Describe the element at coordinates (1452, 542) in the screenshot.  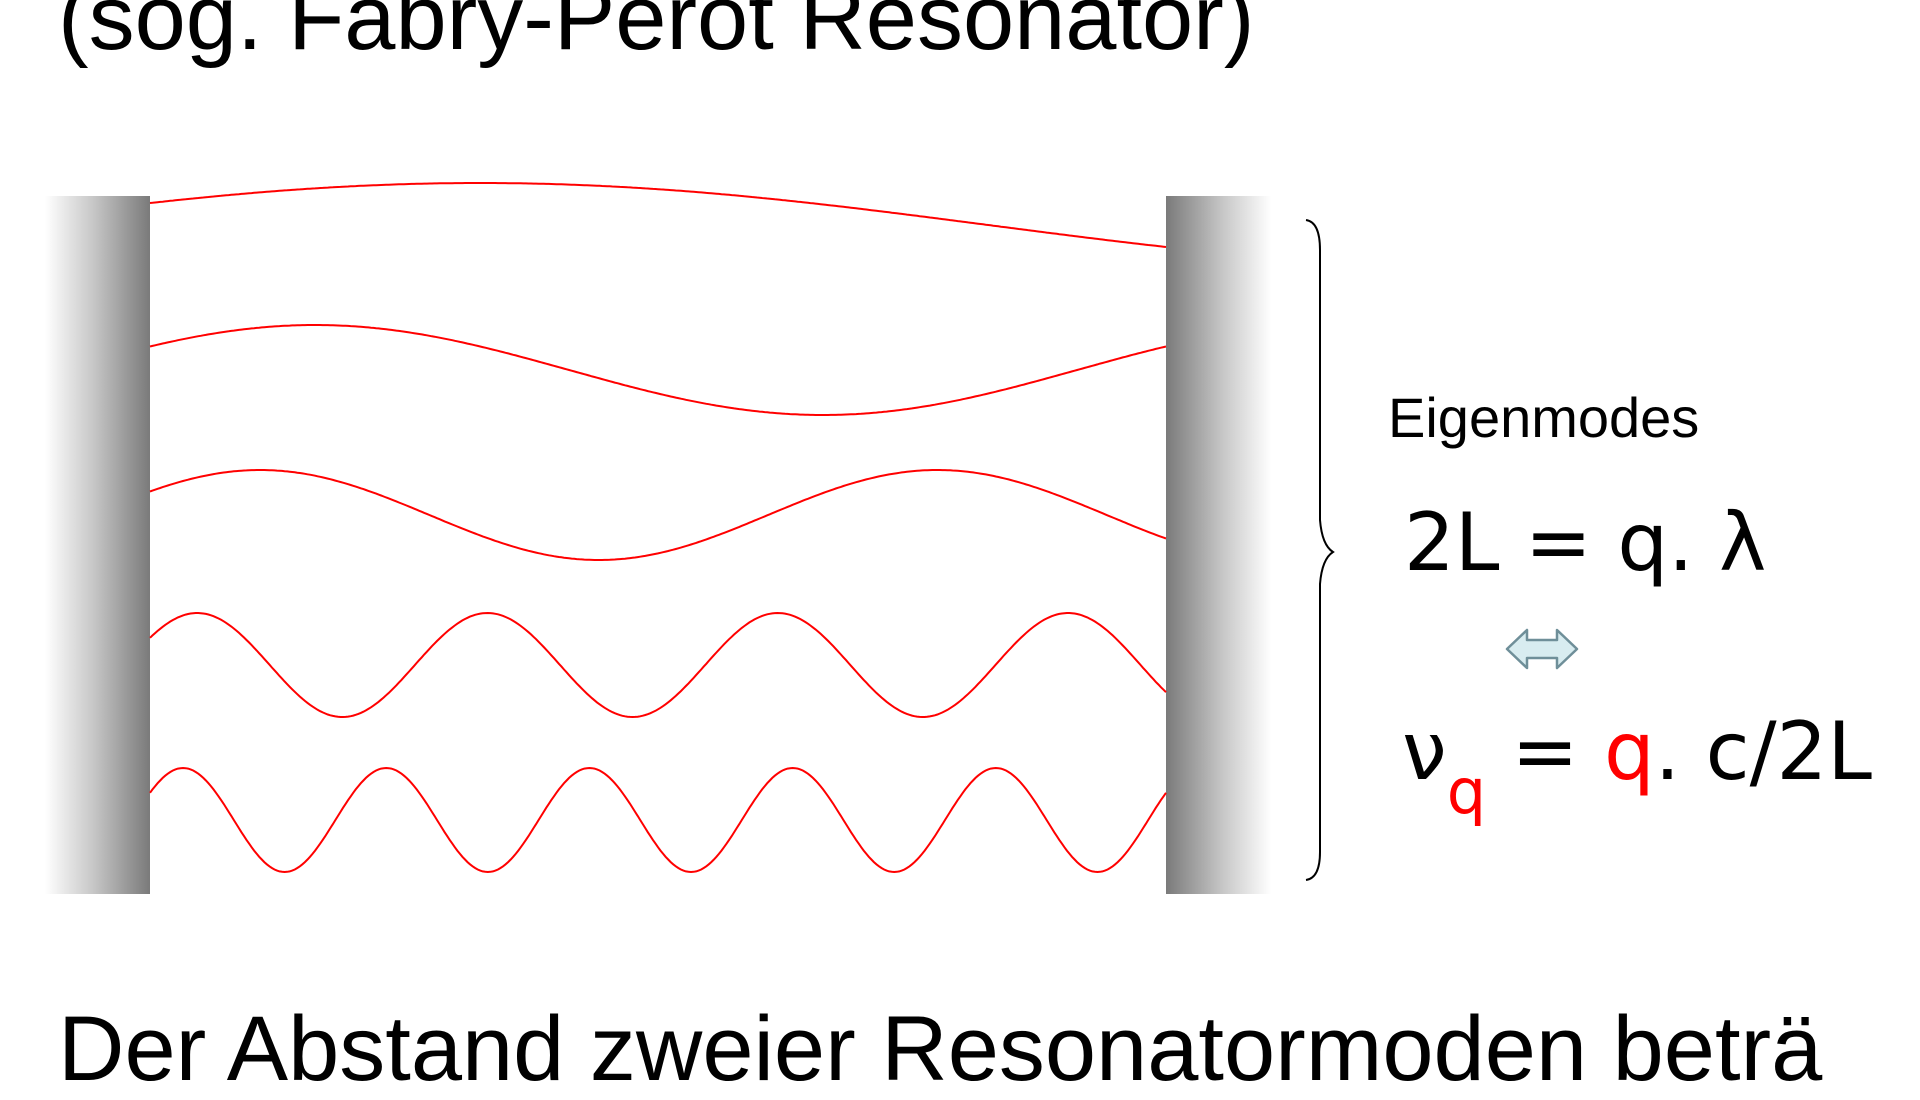
I see `eq1-lhs: 2L` at that location.